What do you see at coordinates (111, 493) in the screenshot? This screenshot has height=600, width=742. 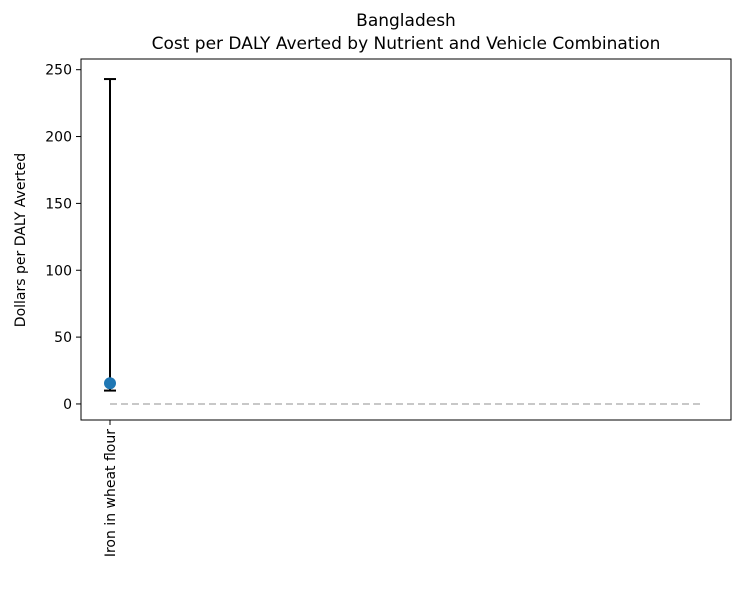 I see `x-tick-label: Iron in wheat flour` at bounding box center [111, 493].